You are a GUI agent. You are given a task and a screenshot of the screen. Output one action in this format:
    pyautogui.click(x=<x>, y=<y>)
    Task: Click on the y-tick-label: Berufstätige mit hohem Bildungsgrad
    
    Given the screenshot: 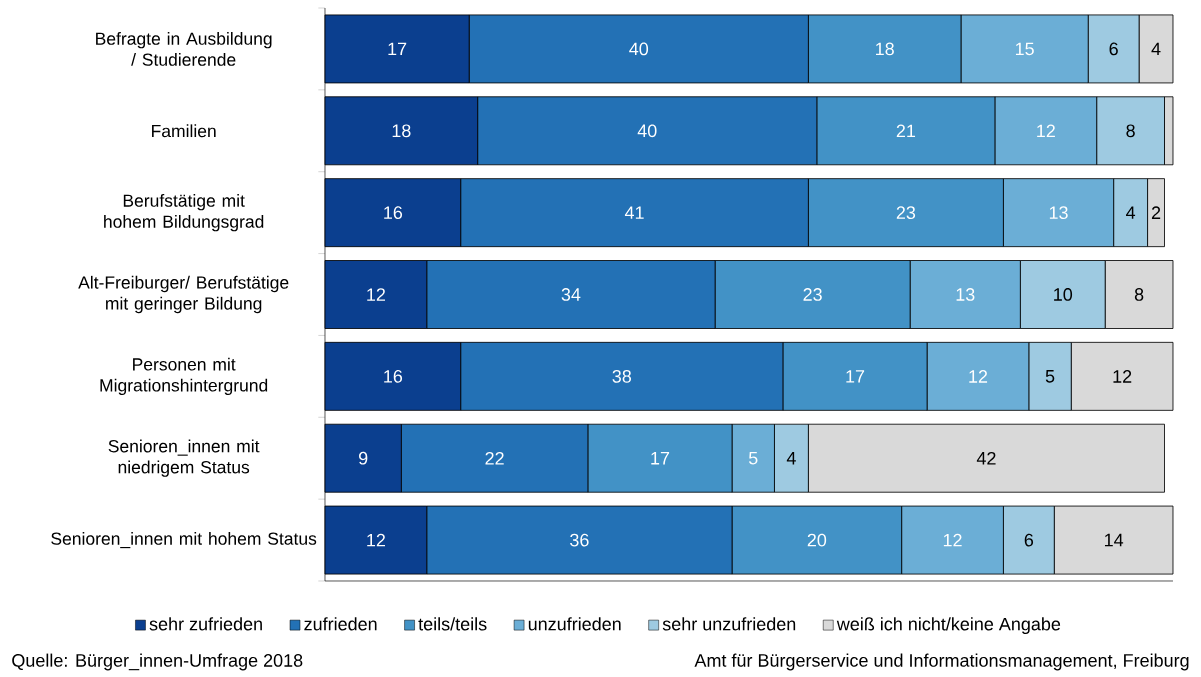 What is the action you would take?
    pyautogui.click(x=184, y=212)
    